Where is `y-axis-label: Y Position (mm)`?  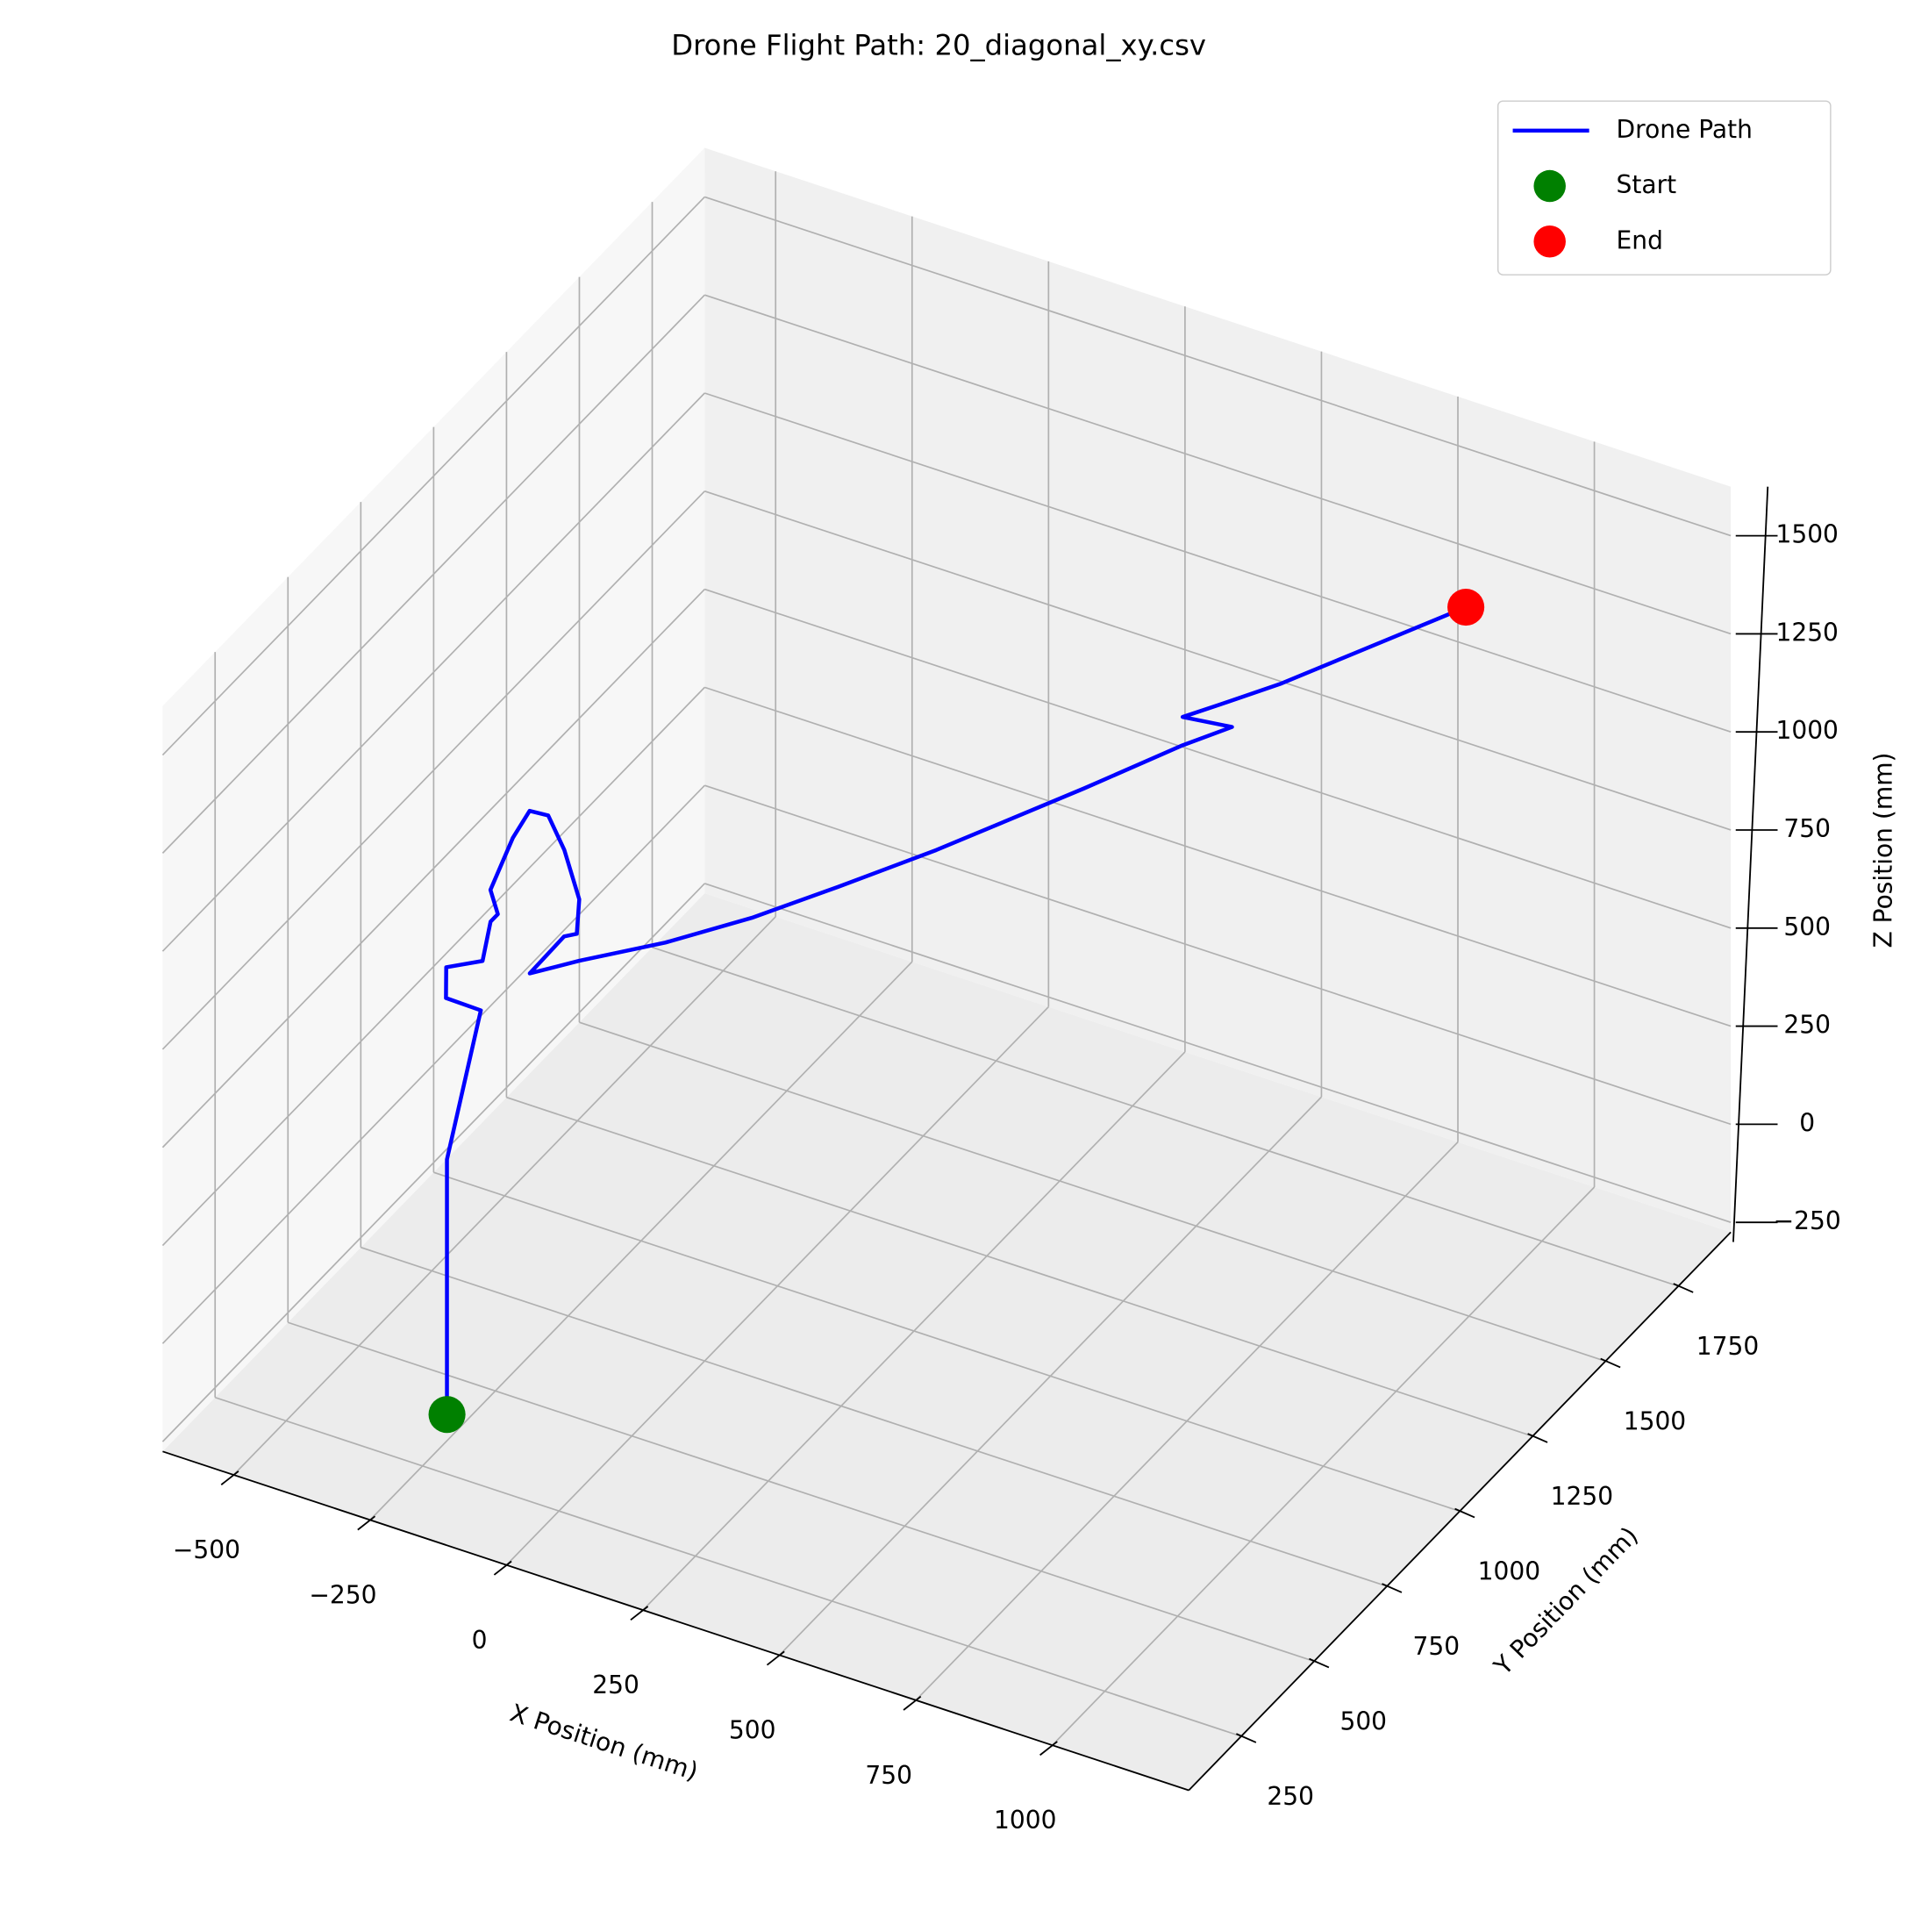
y-axis-label: Y Position (mm) is located at coordinates (1566, 1601).